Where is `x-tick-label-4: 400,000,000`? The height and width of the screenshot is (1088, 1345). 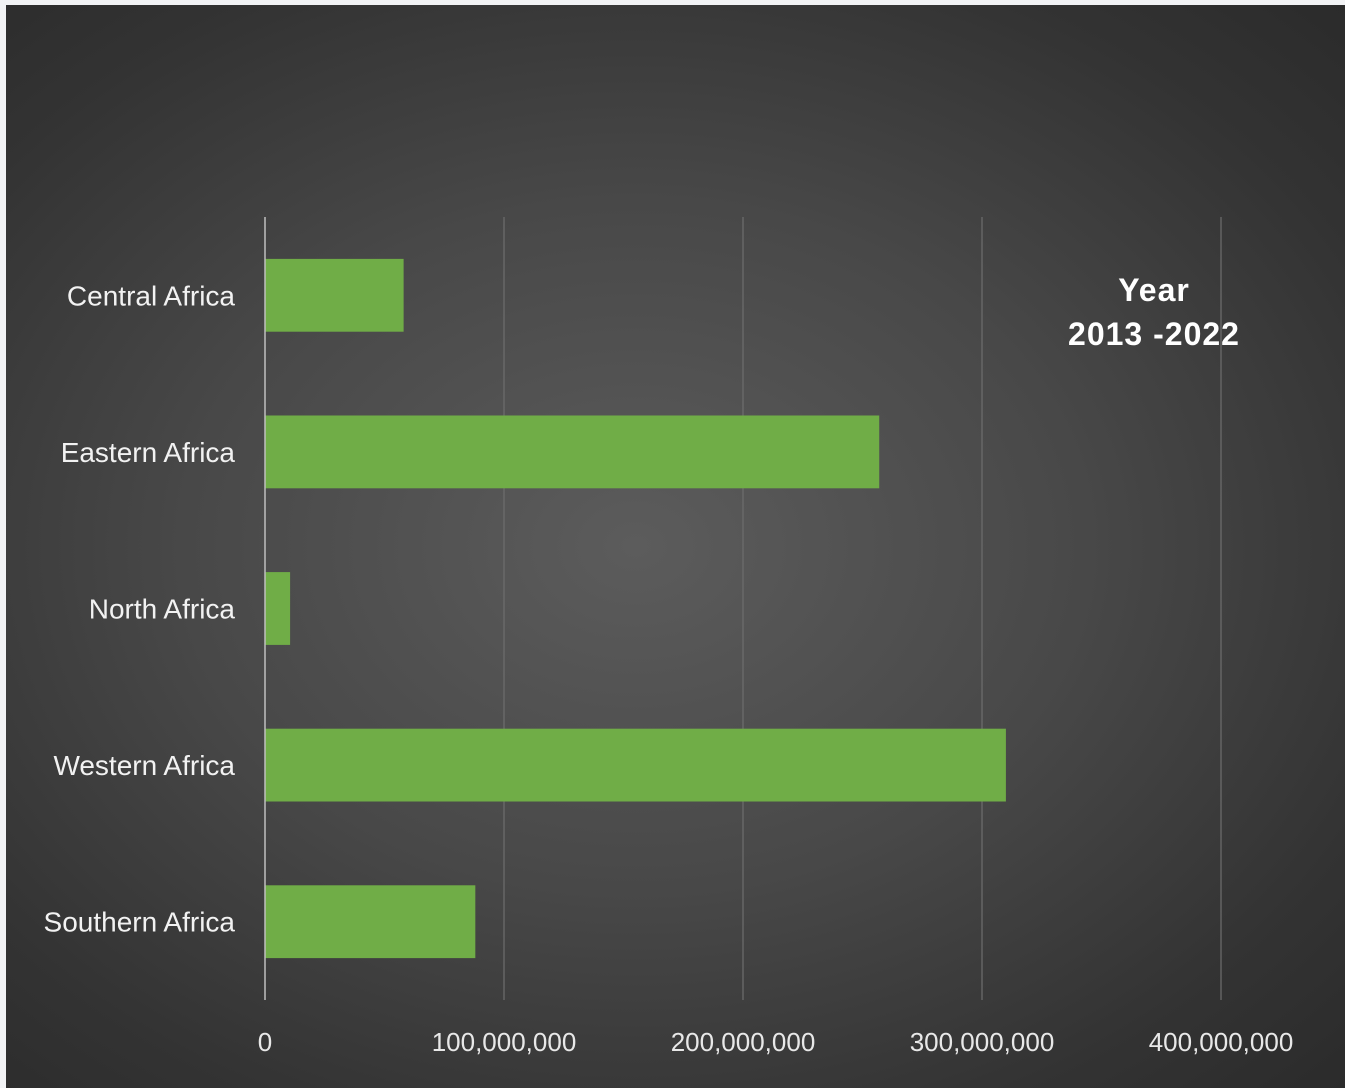
x-tick-label-4: 400,000,000 is located at coordinates (1221, 1042).